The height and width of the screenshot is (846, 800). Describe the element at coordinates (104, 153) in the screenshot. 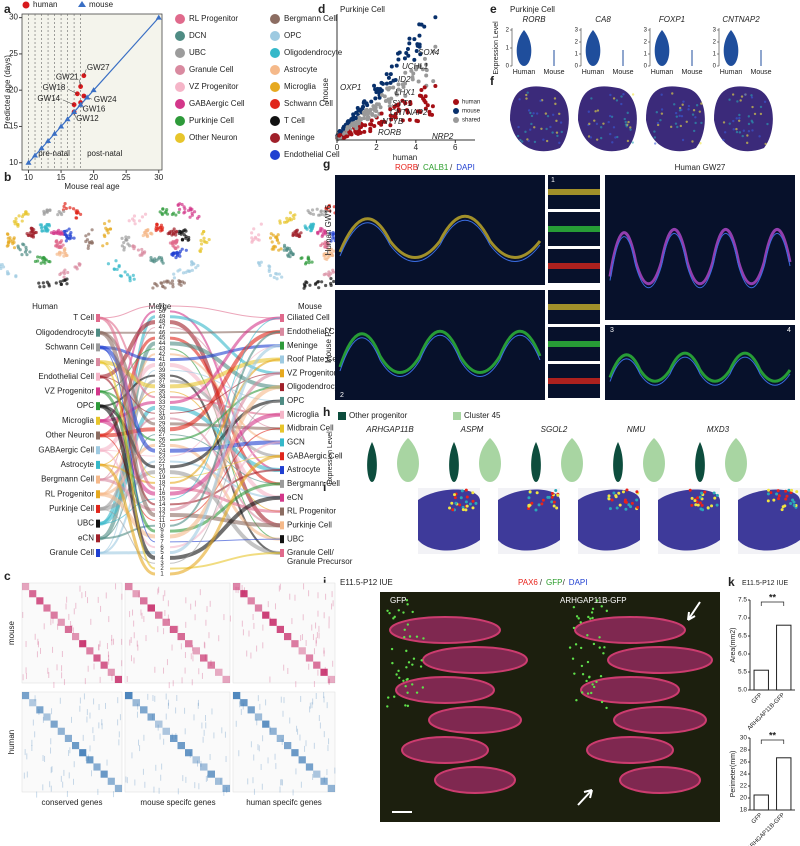

I see `annotation: post-natal` at that location.